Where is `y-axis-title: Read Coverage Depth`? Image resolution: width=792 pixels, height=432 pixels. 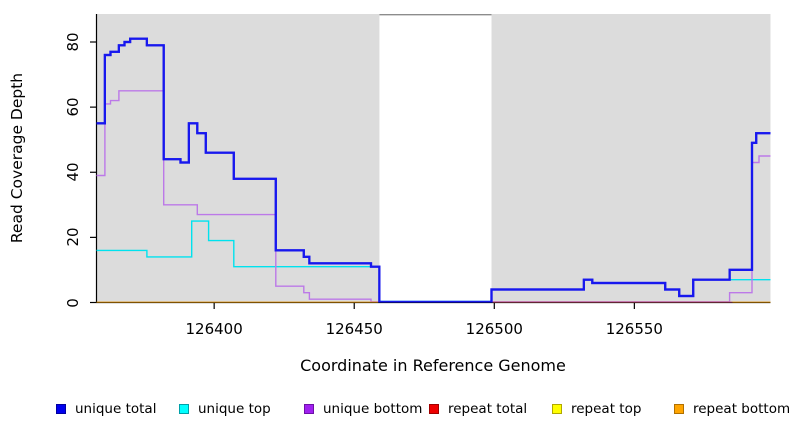 y-axis-title: Read Coverage Depth is located at coordinates (17, 158).